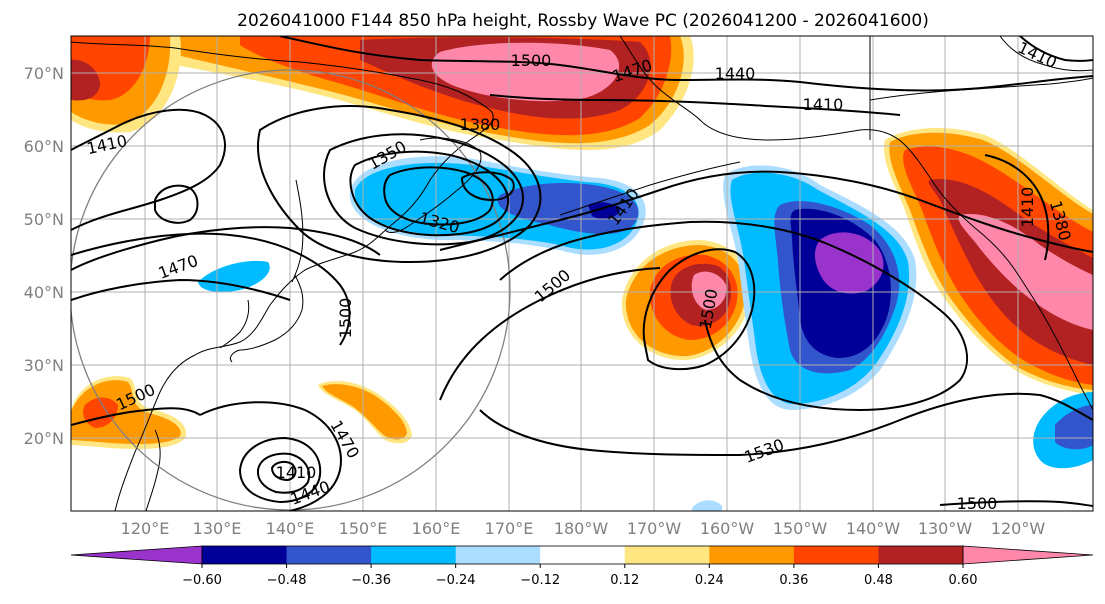  What do you see at coordinates (1018, 528) in the screenshot?
I see `longitude-label: 120°W` at bounding box center [1018, 528].